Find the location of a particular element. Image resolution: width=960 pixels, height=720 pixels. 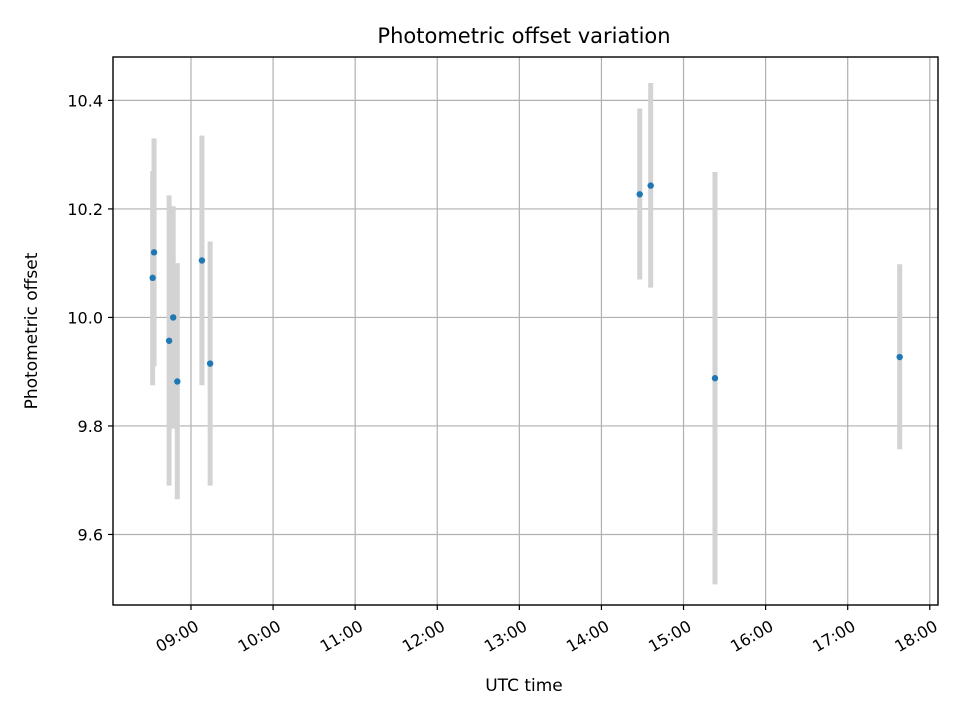

y-tick-label: 10.2 is located at coordinates (85, 209).